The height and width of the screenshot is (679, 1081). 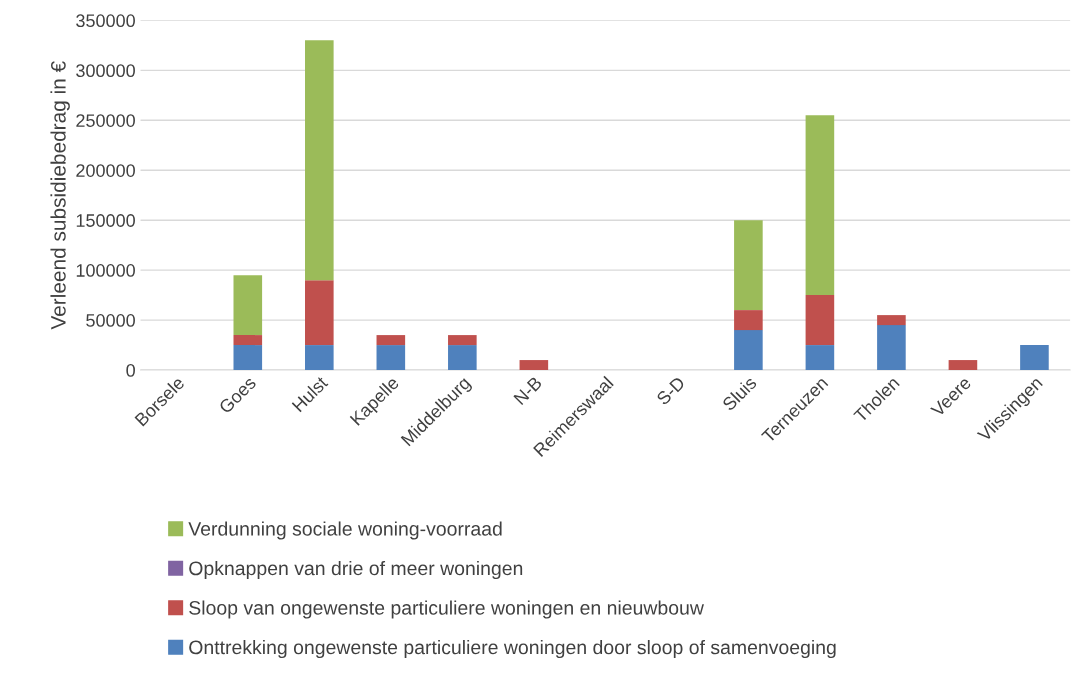 I want to click on y-tick-label: 350000, so click(x=105, y=21).